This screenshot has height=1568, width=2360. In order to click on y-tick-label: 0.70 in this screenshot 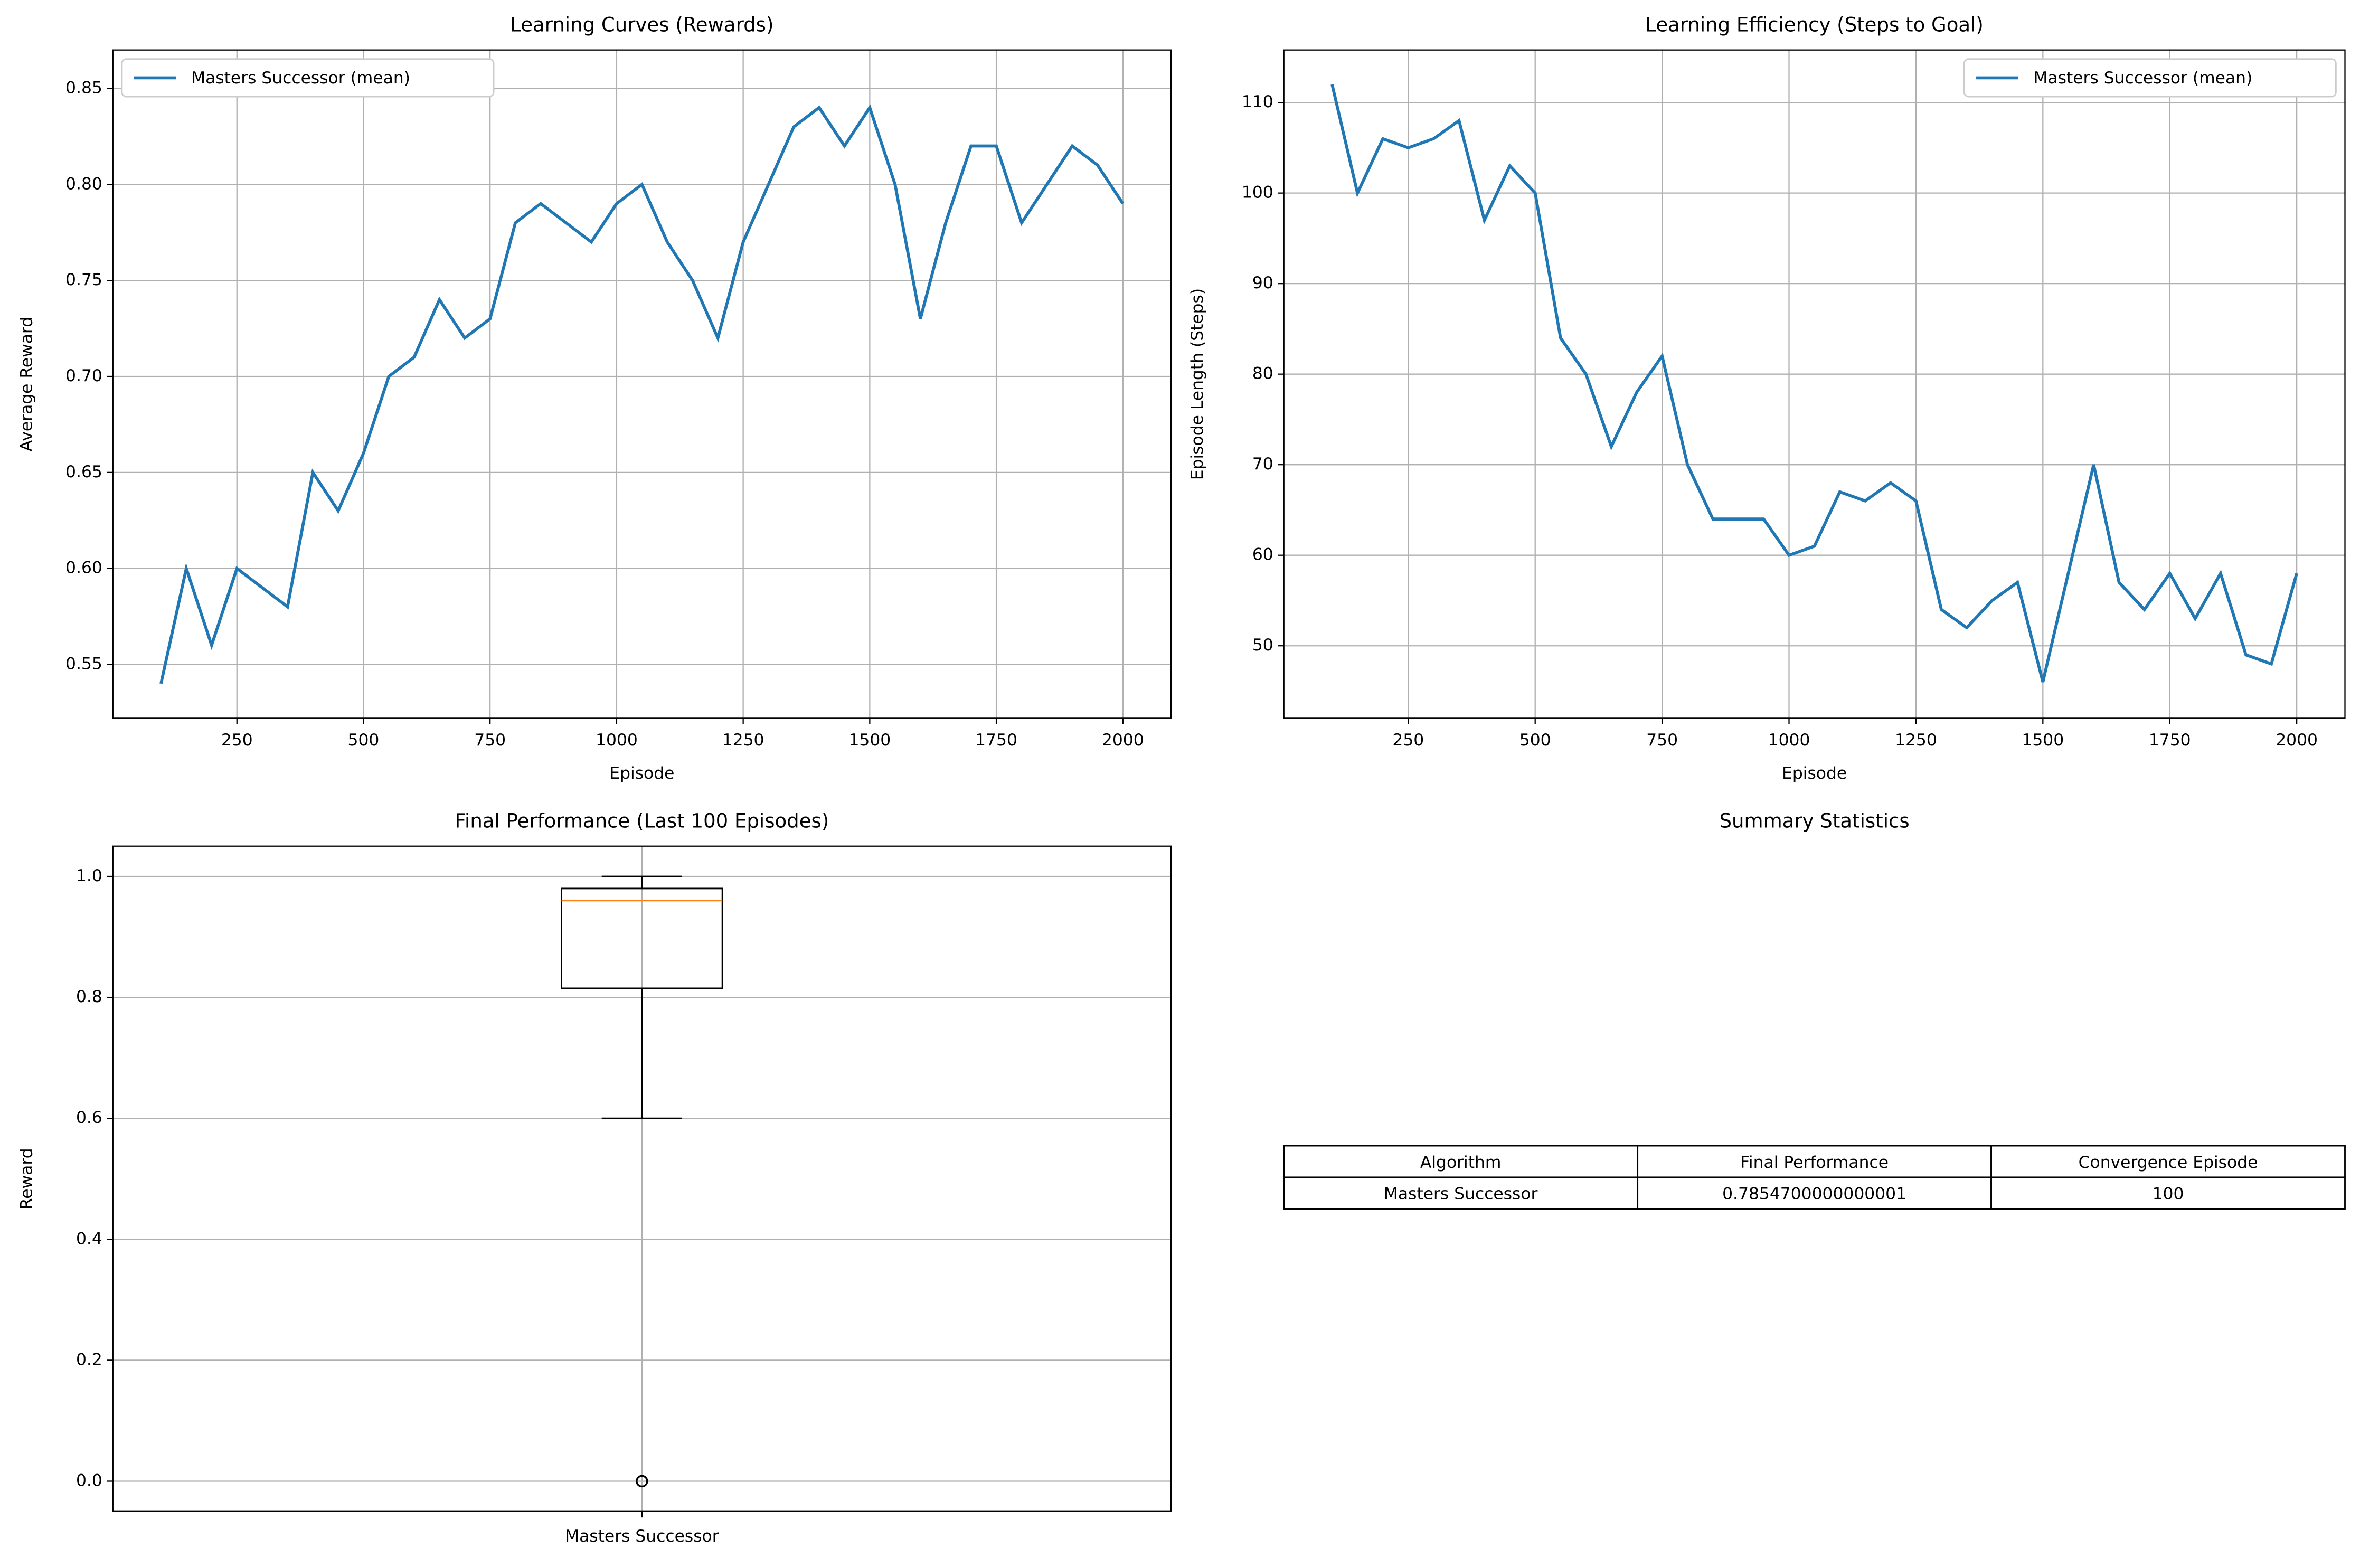, I will do `click(83, 376)`.